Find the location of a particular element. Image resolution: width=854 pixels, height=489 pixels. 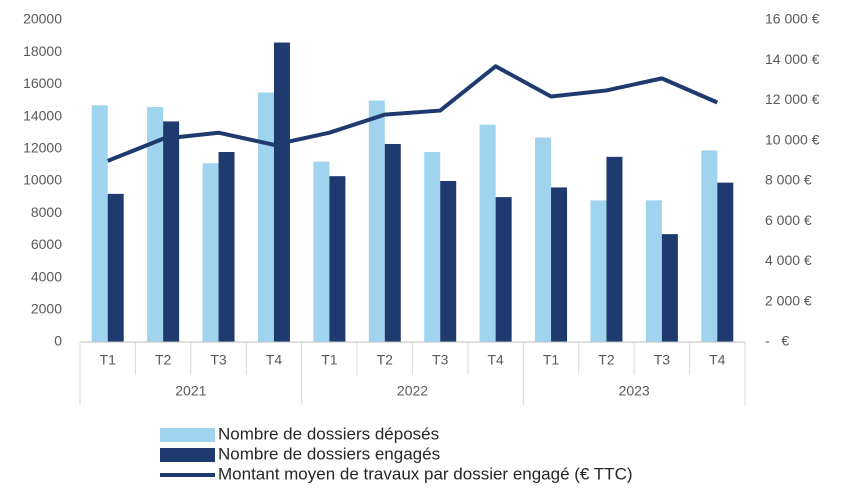

y2-tick-label: 16 000 € is located at coordinates (792, 19).